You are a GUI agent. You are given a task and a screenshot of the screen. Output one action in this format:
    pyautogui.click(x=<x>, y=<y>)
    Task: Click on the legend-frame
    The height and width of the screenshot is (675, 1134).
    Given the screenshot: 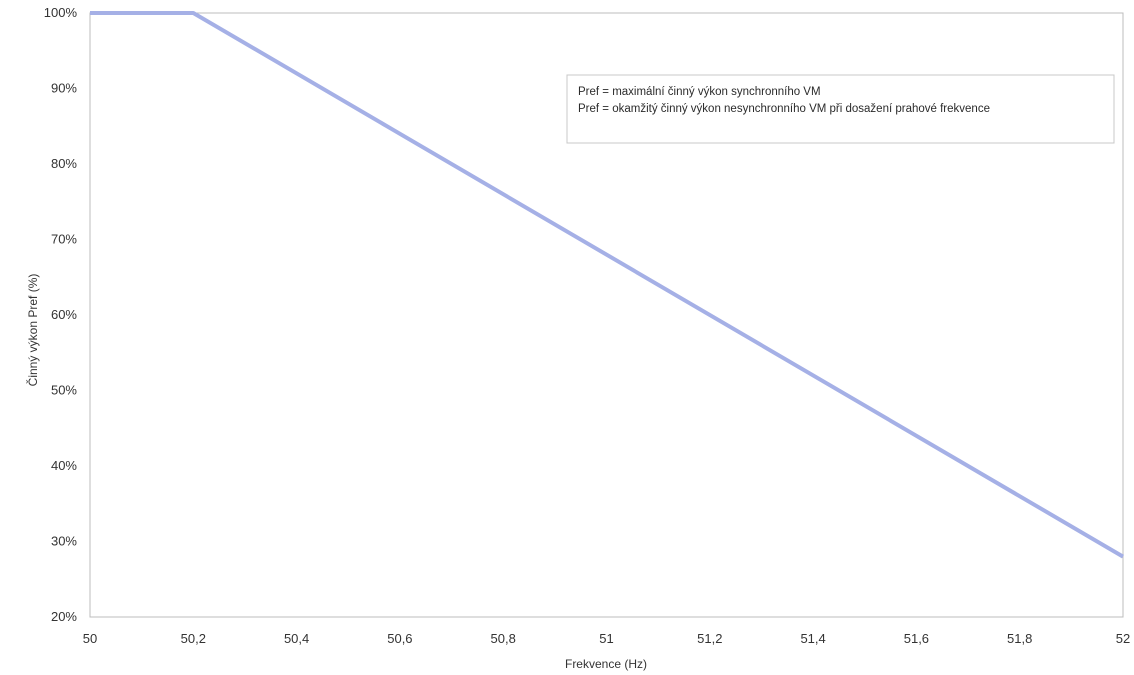 What is the action you would take?
    pyautogui.click(x=840, y=109)
    